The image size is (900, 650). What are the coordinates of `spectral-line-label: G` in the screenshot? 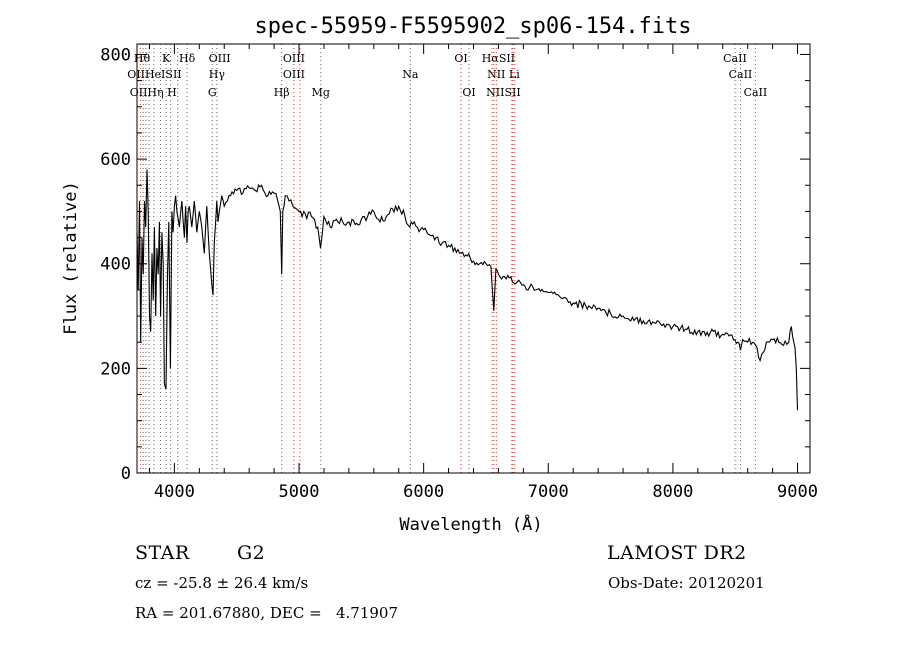 It's located at (212, 92).